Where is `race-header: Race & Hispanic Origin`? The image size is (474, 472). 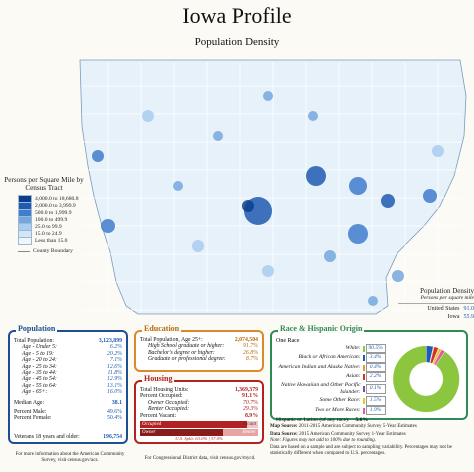 race-header: Race & Hispanic Origin is located at coordinates (321, 328).